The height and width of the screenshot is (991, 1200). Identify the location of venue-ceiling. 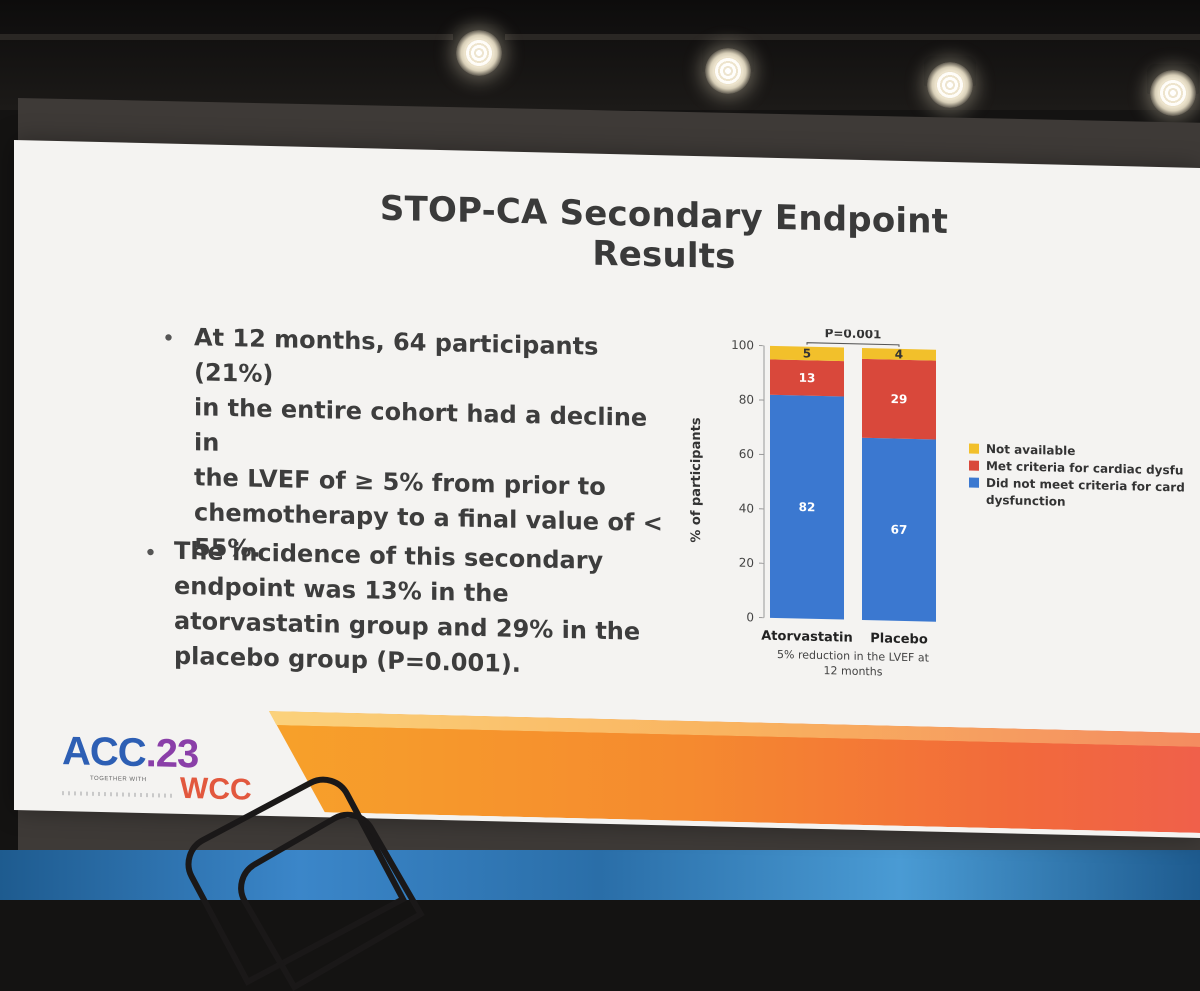
(600, 55).